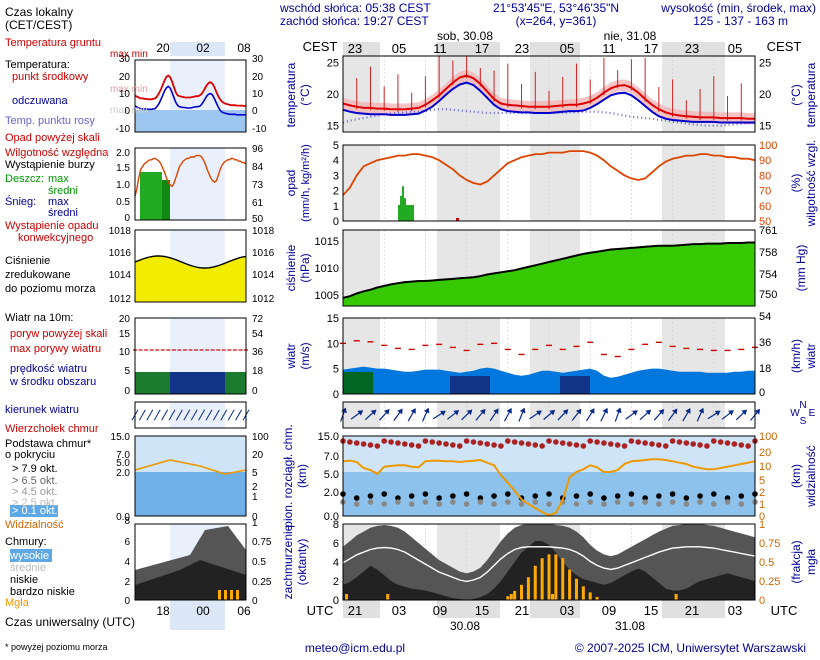  Describe the element at coordinates (291, 356) in the screenshot. I see `wind-axis-label: wiatr` at that location.